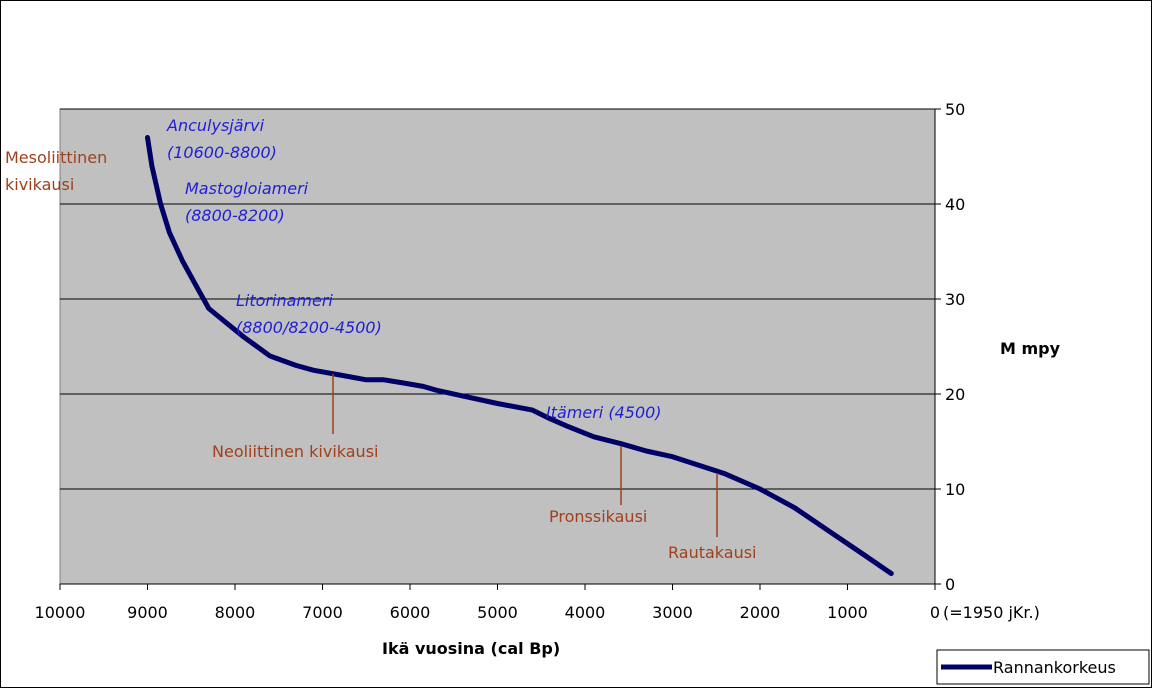  Describe the element at coordinates (247, 188) in the screenshot. I see `annotation-mastogloia-line1: Mastogloiameri` at that location.